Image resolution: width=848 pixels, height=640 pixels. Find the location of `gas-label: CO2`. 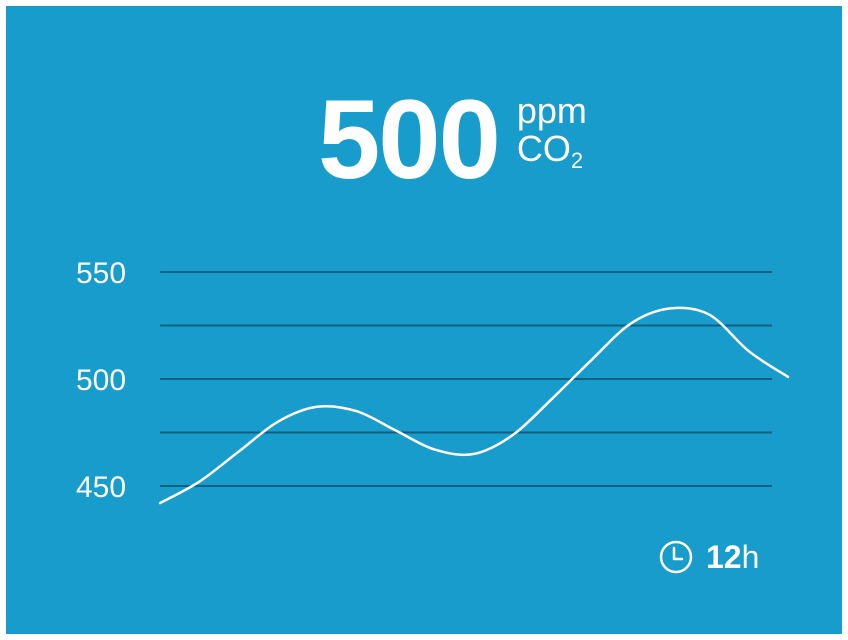

gas-label: CO2 is located at coordinates (551, 150).